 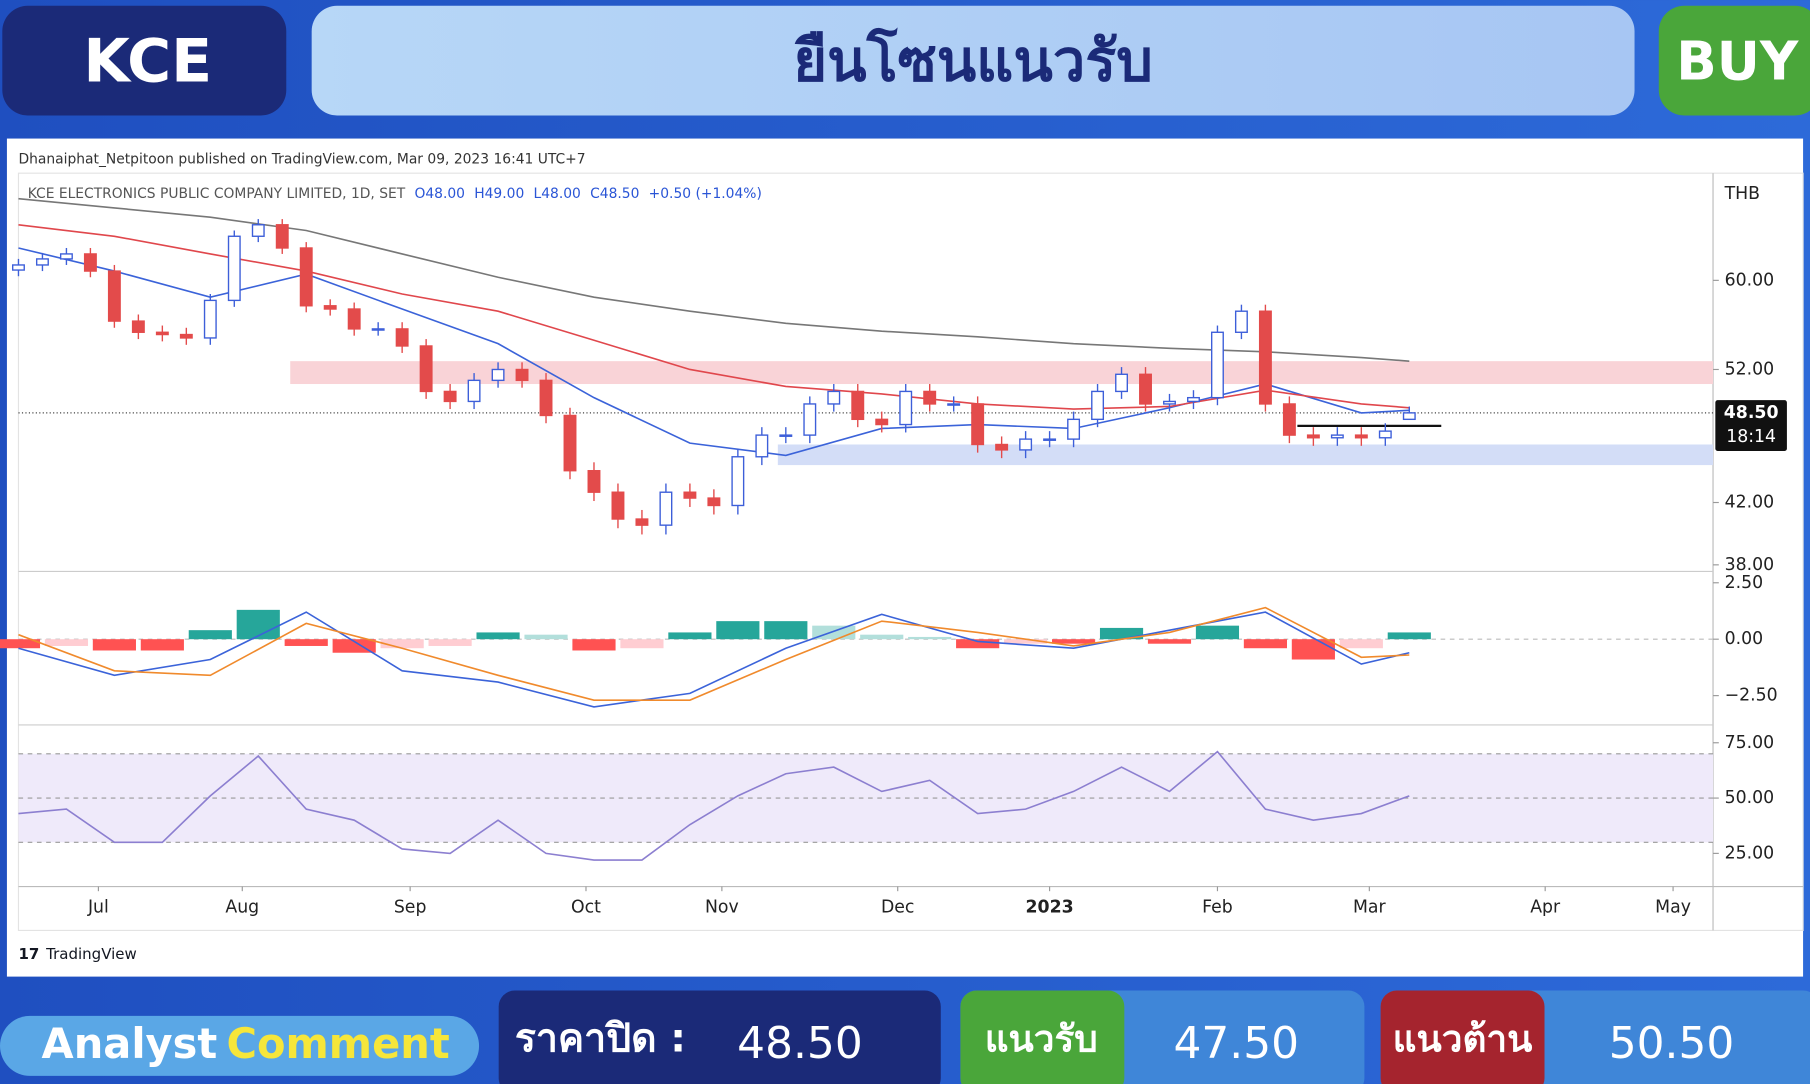 I want to click on x-tick-label: Feb, so click(x=1217, y=907).